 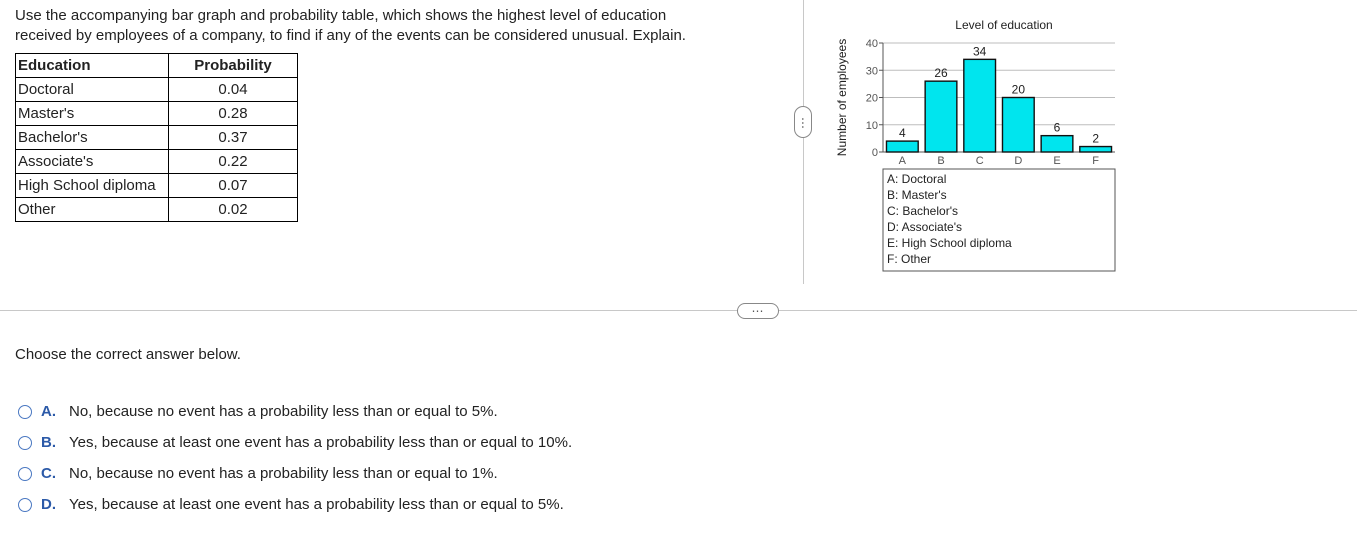 I want to click on table-cell-probability: 0.07, so click(x=233, y=185).